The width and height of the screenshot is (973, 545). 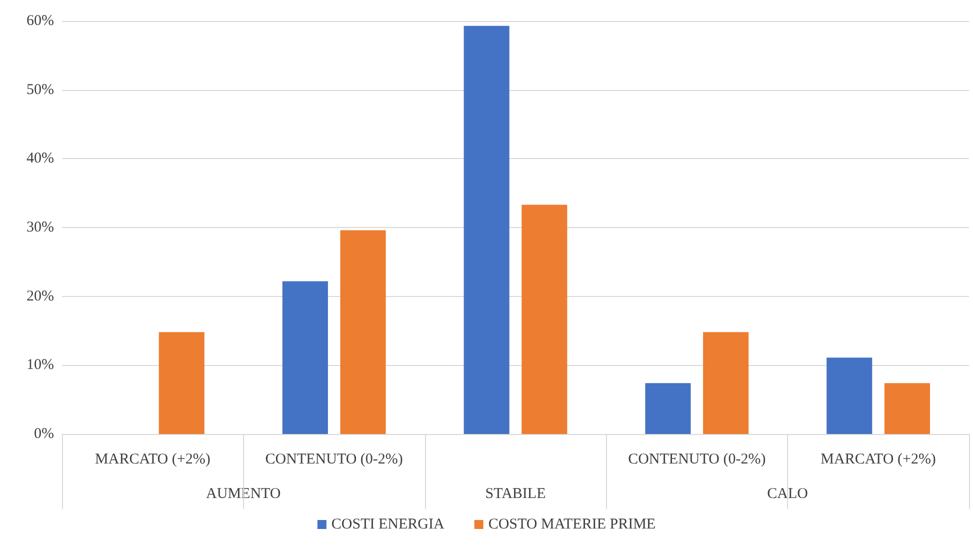 What do you see at coordinates (572, 524) in the screenshot?
I see `legend-label: COSTO MATERIE PRIME` at bounding box center [572, 524].